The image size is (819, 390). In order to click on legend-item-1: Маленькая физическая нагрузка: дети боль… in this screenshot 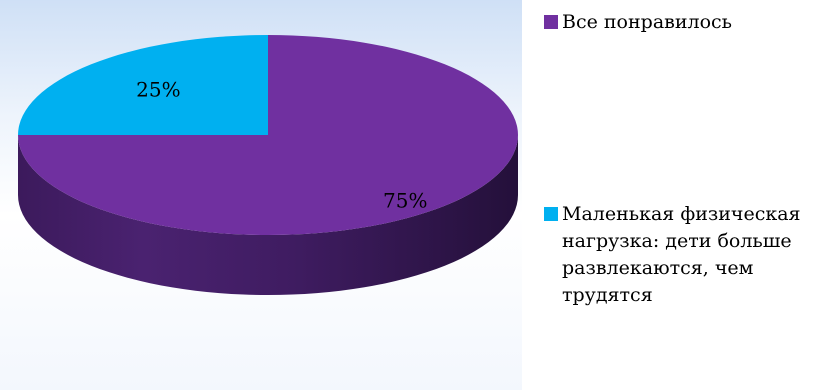, I will do `click(679, 255)`.